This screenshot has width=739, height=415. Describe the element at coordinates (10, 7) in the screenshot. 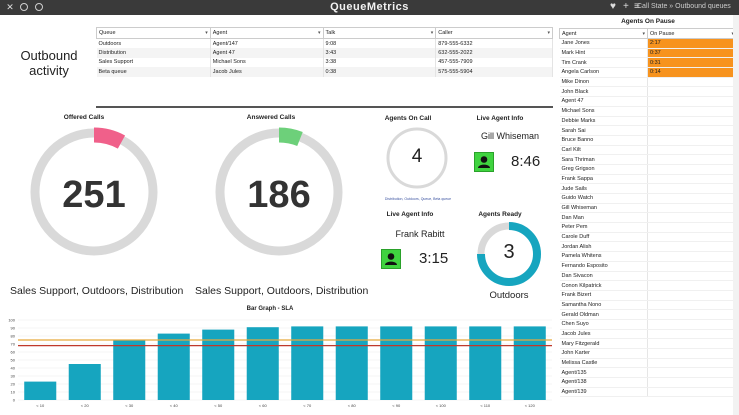

I see `close-icon: ✕` at that location.